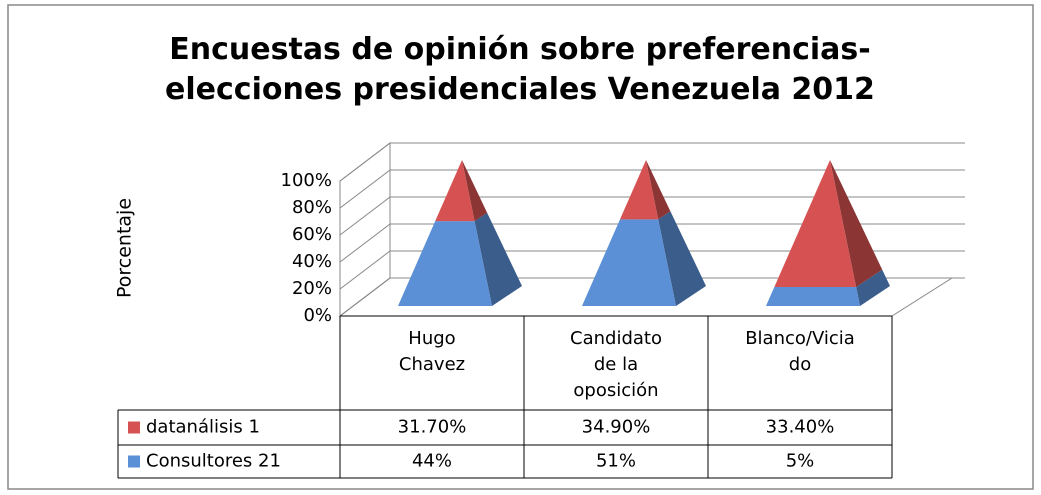 The width and height of the screenshot is (1041, 495). I want to click on legend-label: Consultores 21, so click(213, 461).